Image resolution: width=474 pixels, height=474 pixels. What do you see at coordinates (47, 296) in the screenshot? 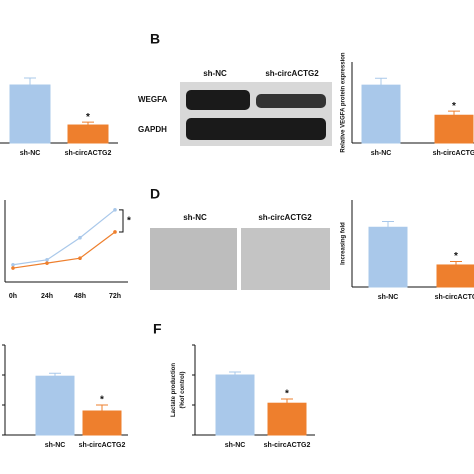
I see `x-tick-label: 24h` at bounding box center [47, 296].